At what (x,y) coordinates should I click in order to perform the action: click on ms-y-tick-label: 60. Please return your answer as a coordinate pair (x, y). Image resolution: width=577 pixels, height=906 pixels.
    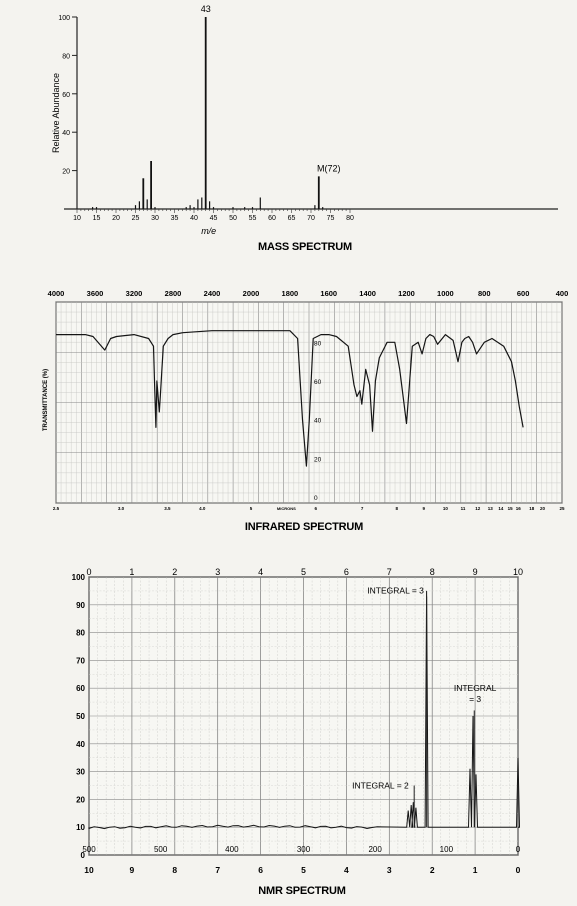
    Looking at the image, I should click on (66, 95).